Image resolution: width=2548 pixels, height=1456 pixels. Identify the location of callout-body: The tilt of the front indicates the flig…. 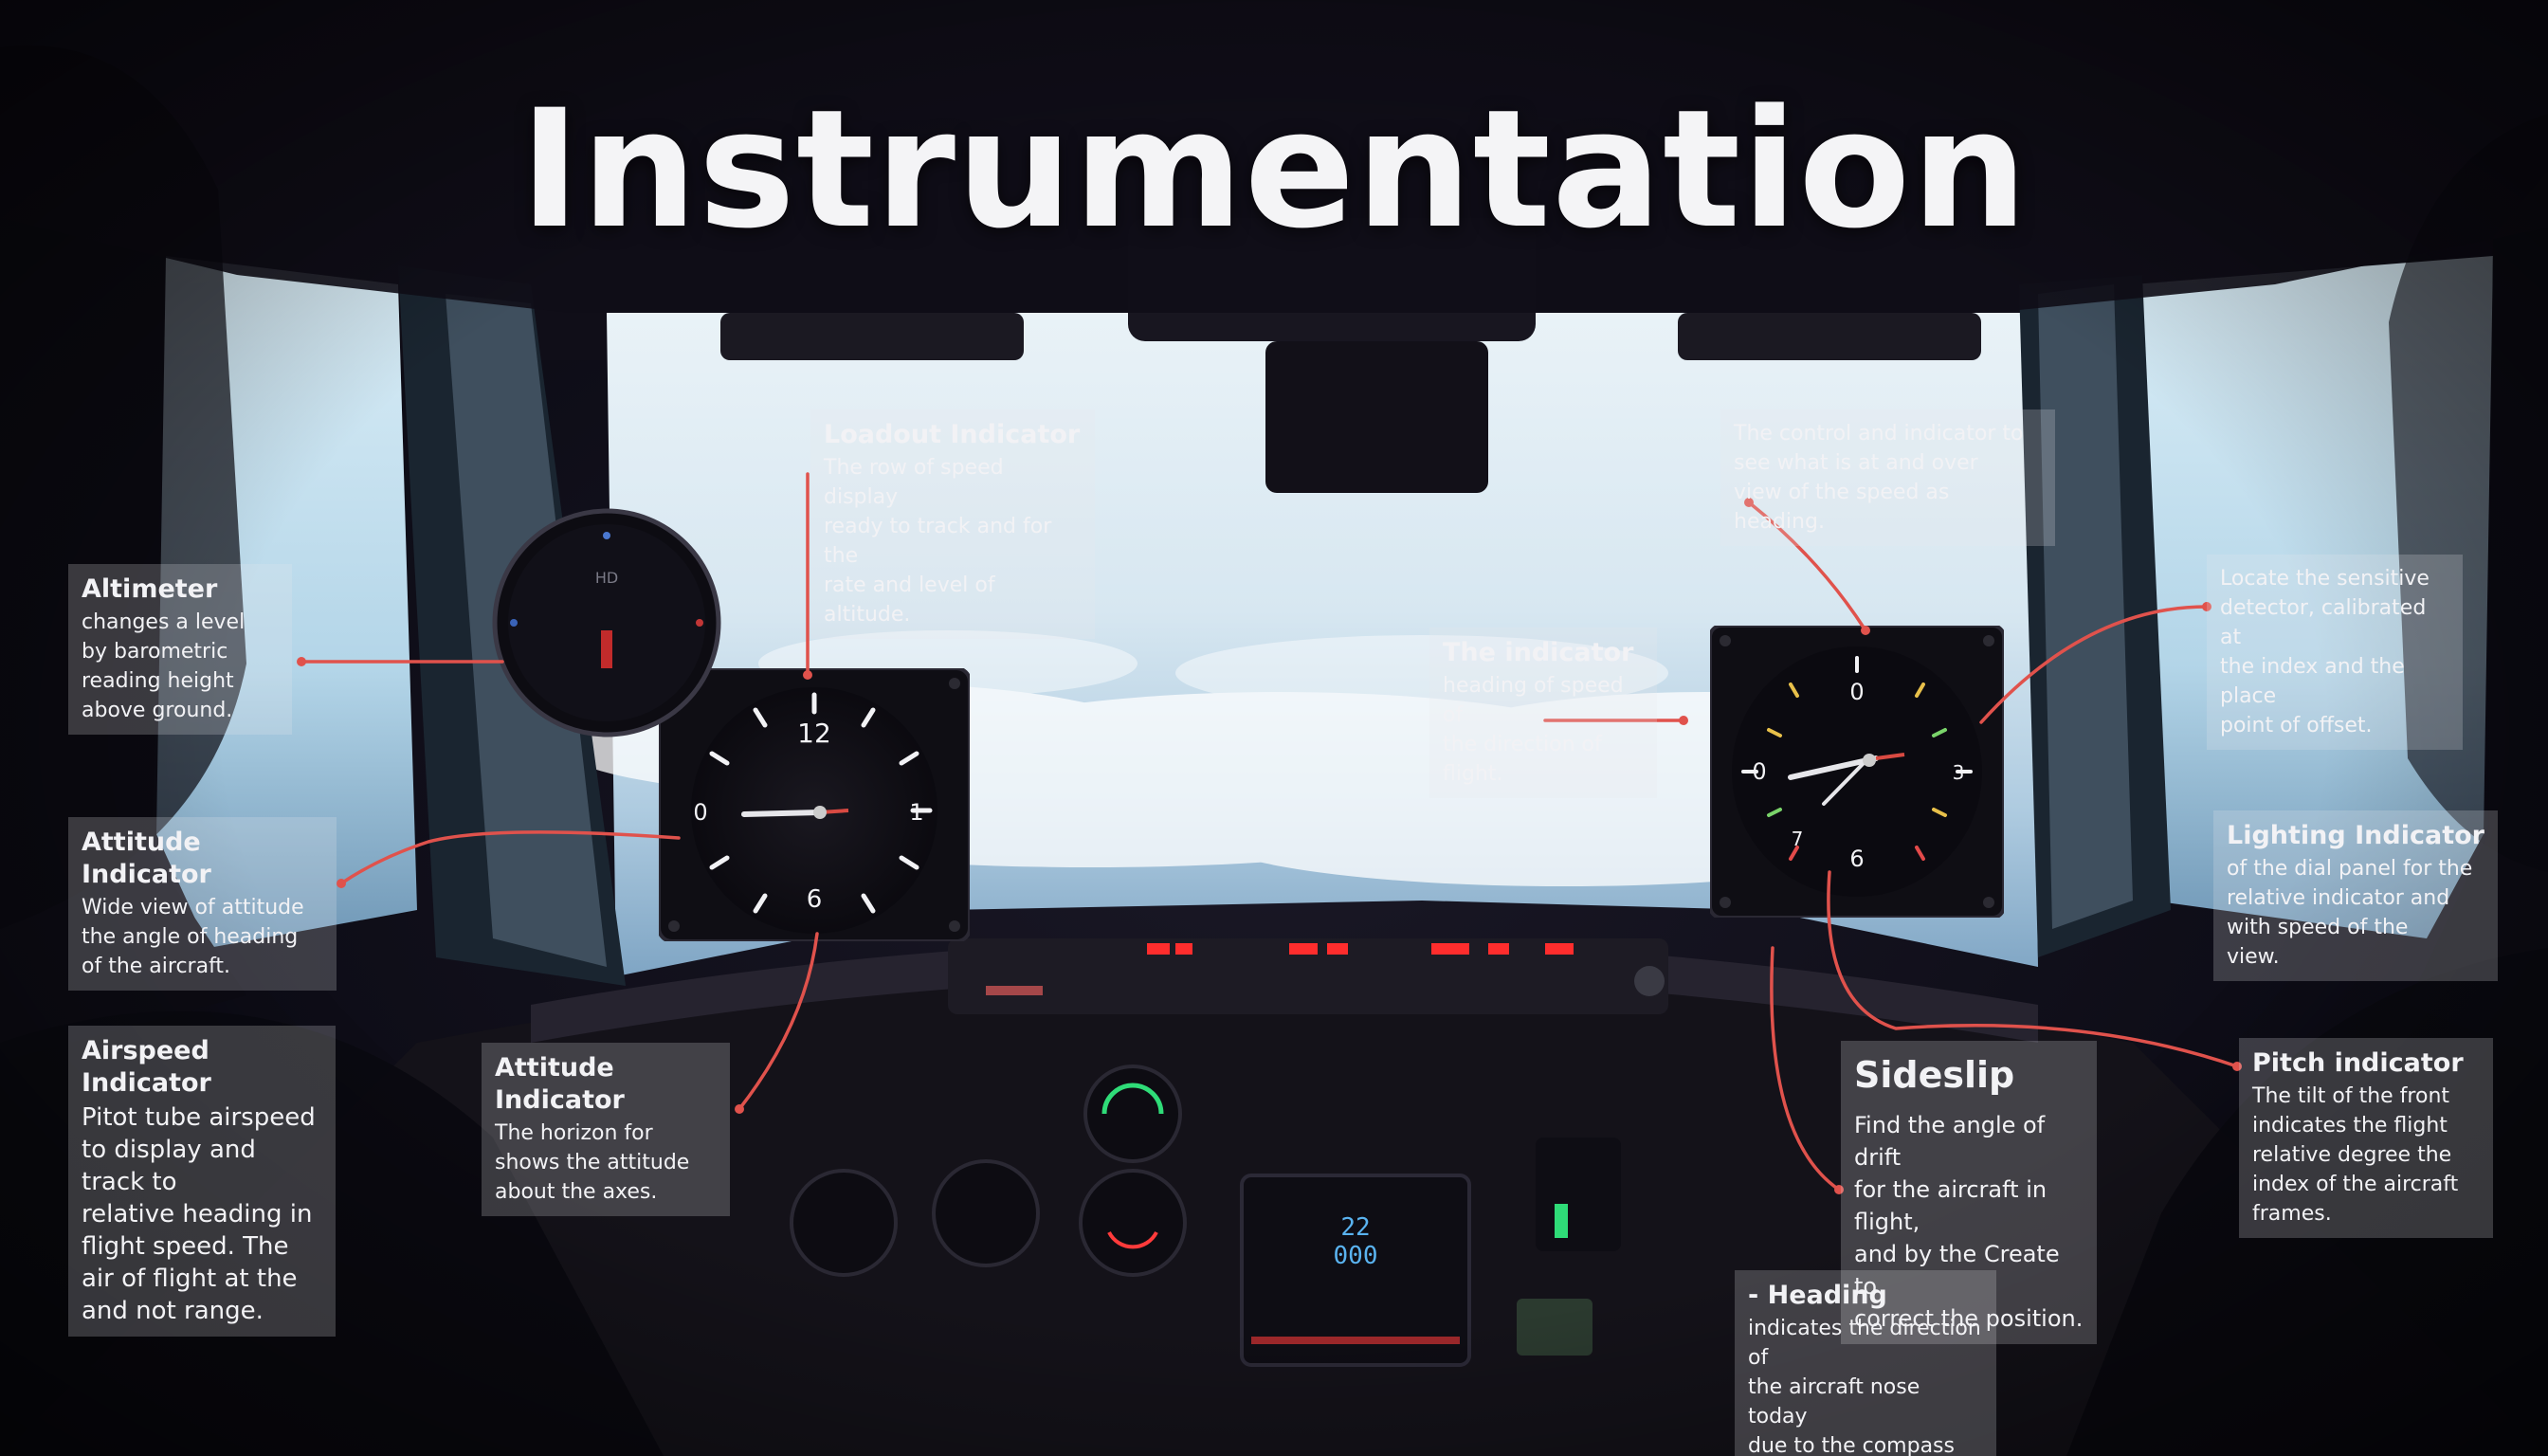
(2355, 1155).